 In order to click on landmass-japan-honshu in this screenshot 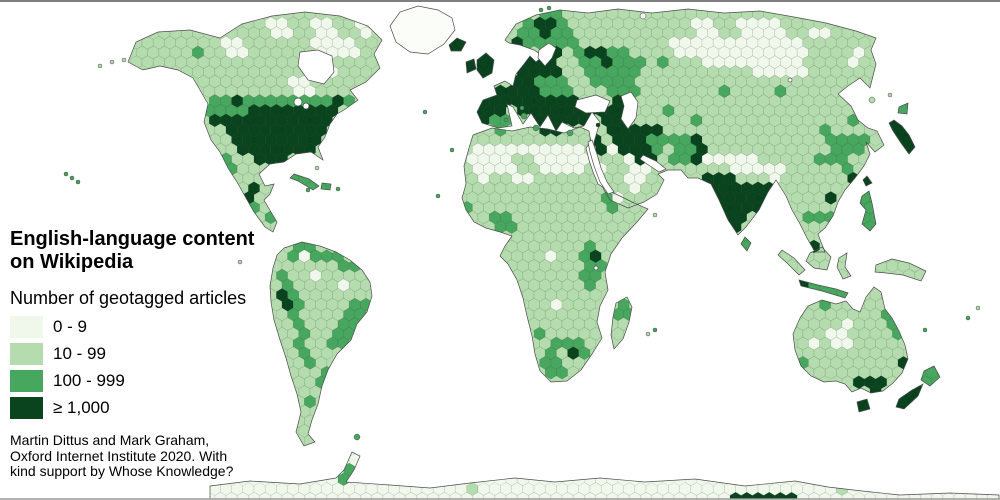, I will do `click(902, 137)`.